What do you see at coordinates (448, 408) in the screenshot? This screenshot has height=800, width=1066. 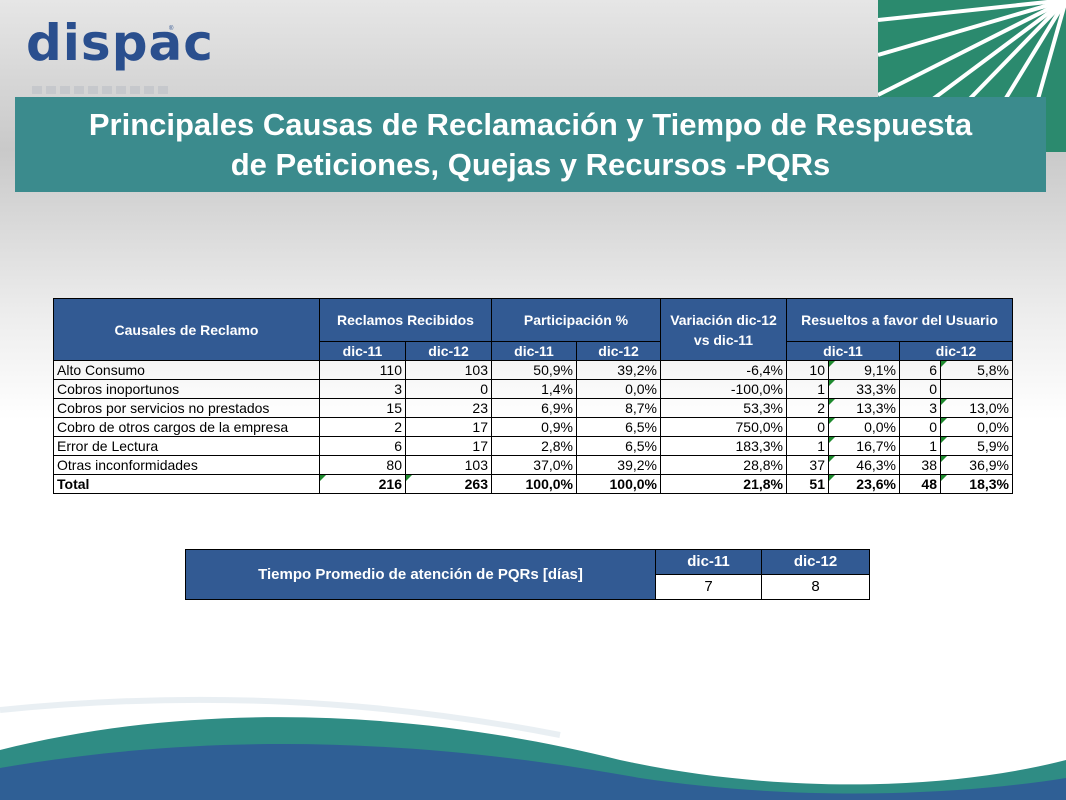 I see `cell-received-dic12: 23` at bounding box center [448, 408].